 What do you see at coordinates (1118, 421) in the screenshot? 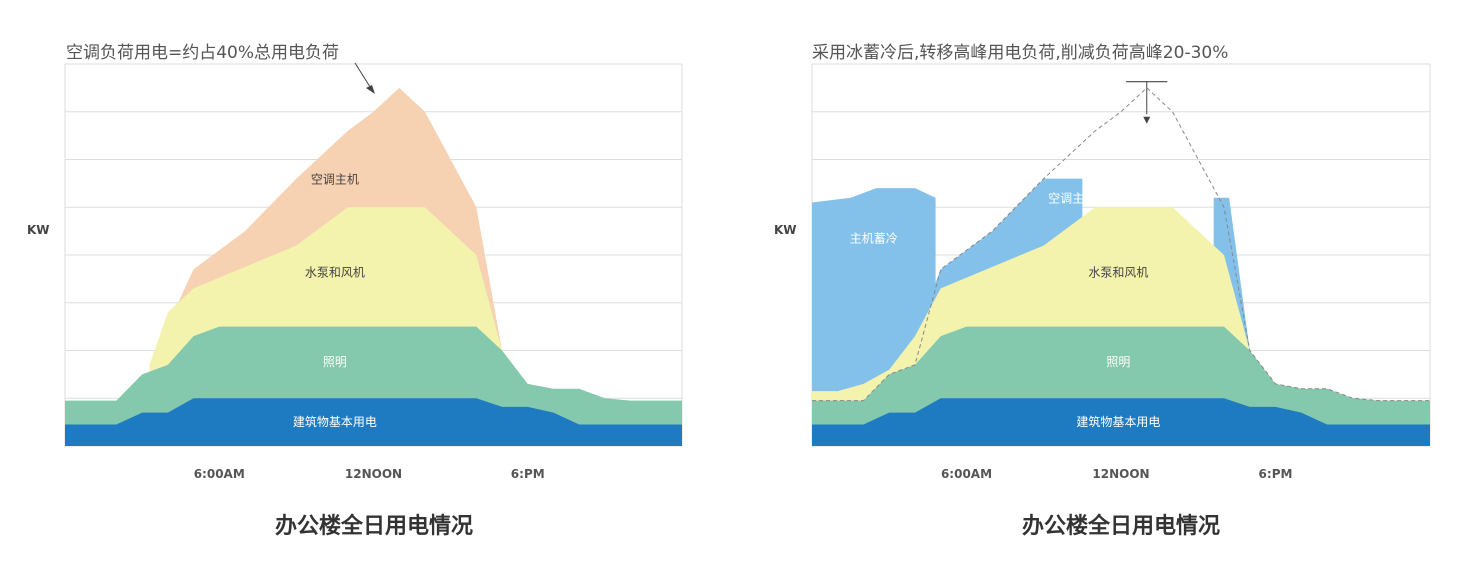
I see `right-label-base: 建筑物基本用电` at bounding box center [1118, 421].